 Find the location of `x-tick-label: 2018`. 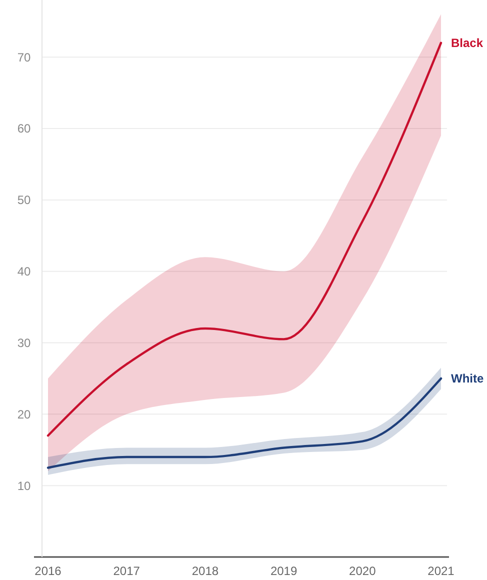

x-tick-label: 2018 is located at coordinates (205, 571).